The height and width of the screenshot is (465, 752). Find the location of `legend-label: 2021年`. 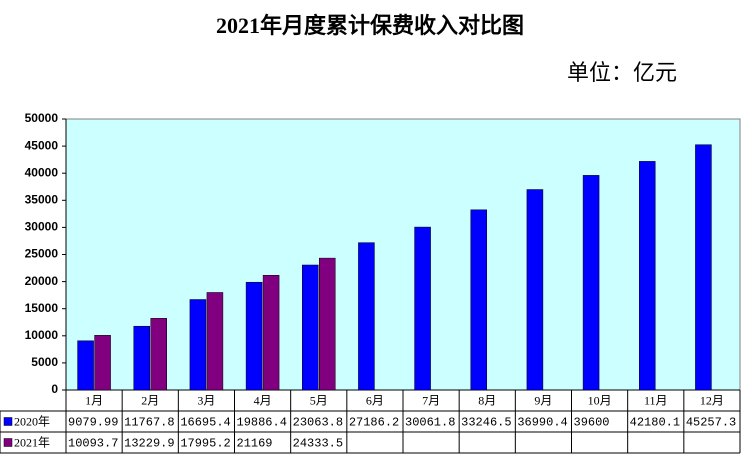

legend-label: 2021年 is located at coordinates (32, 442).